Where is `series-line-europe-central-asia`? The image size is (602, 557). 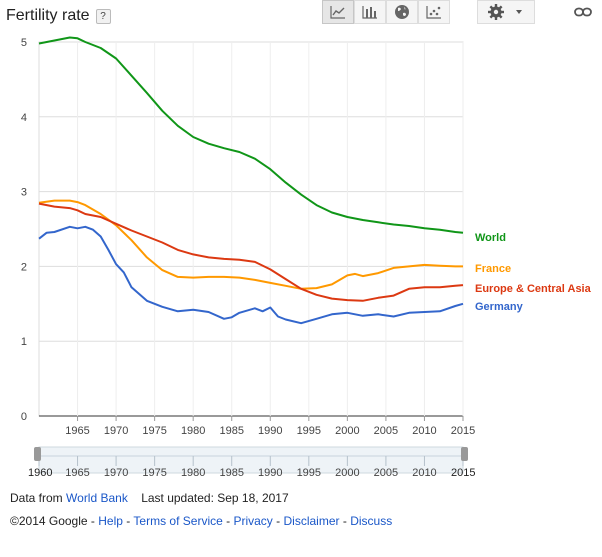 series-line-europe-central-asia is located at coordinates (251, 252).